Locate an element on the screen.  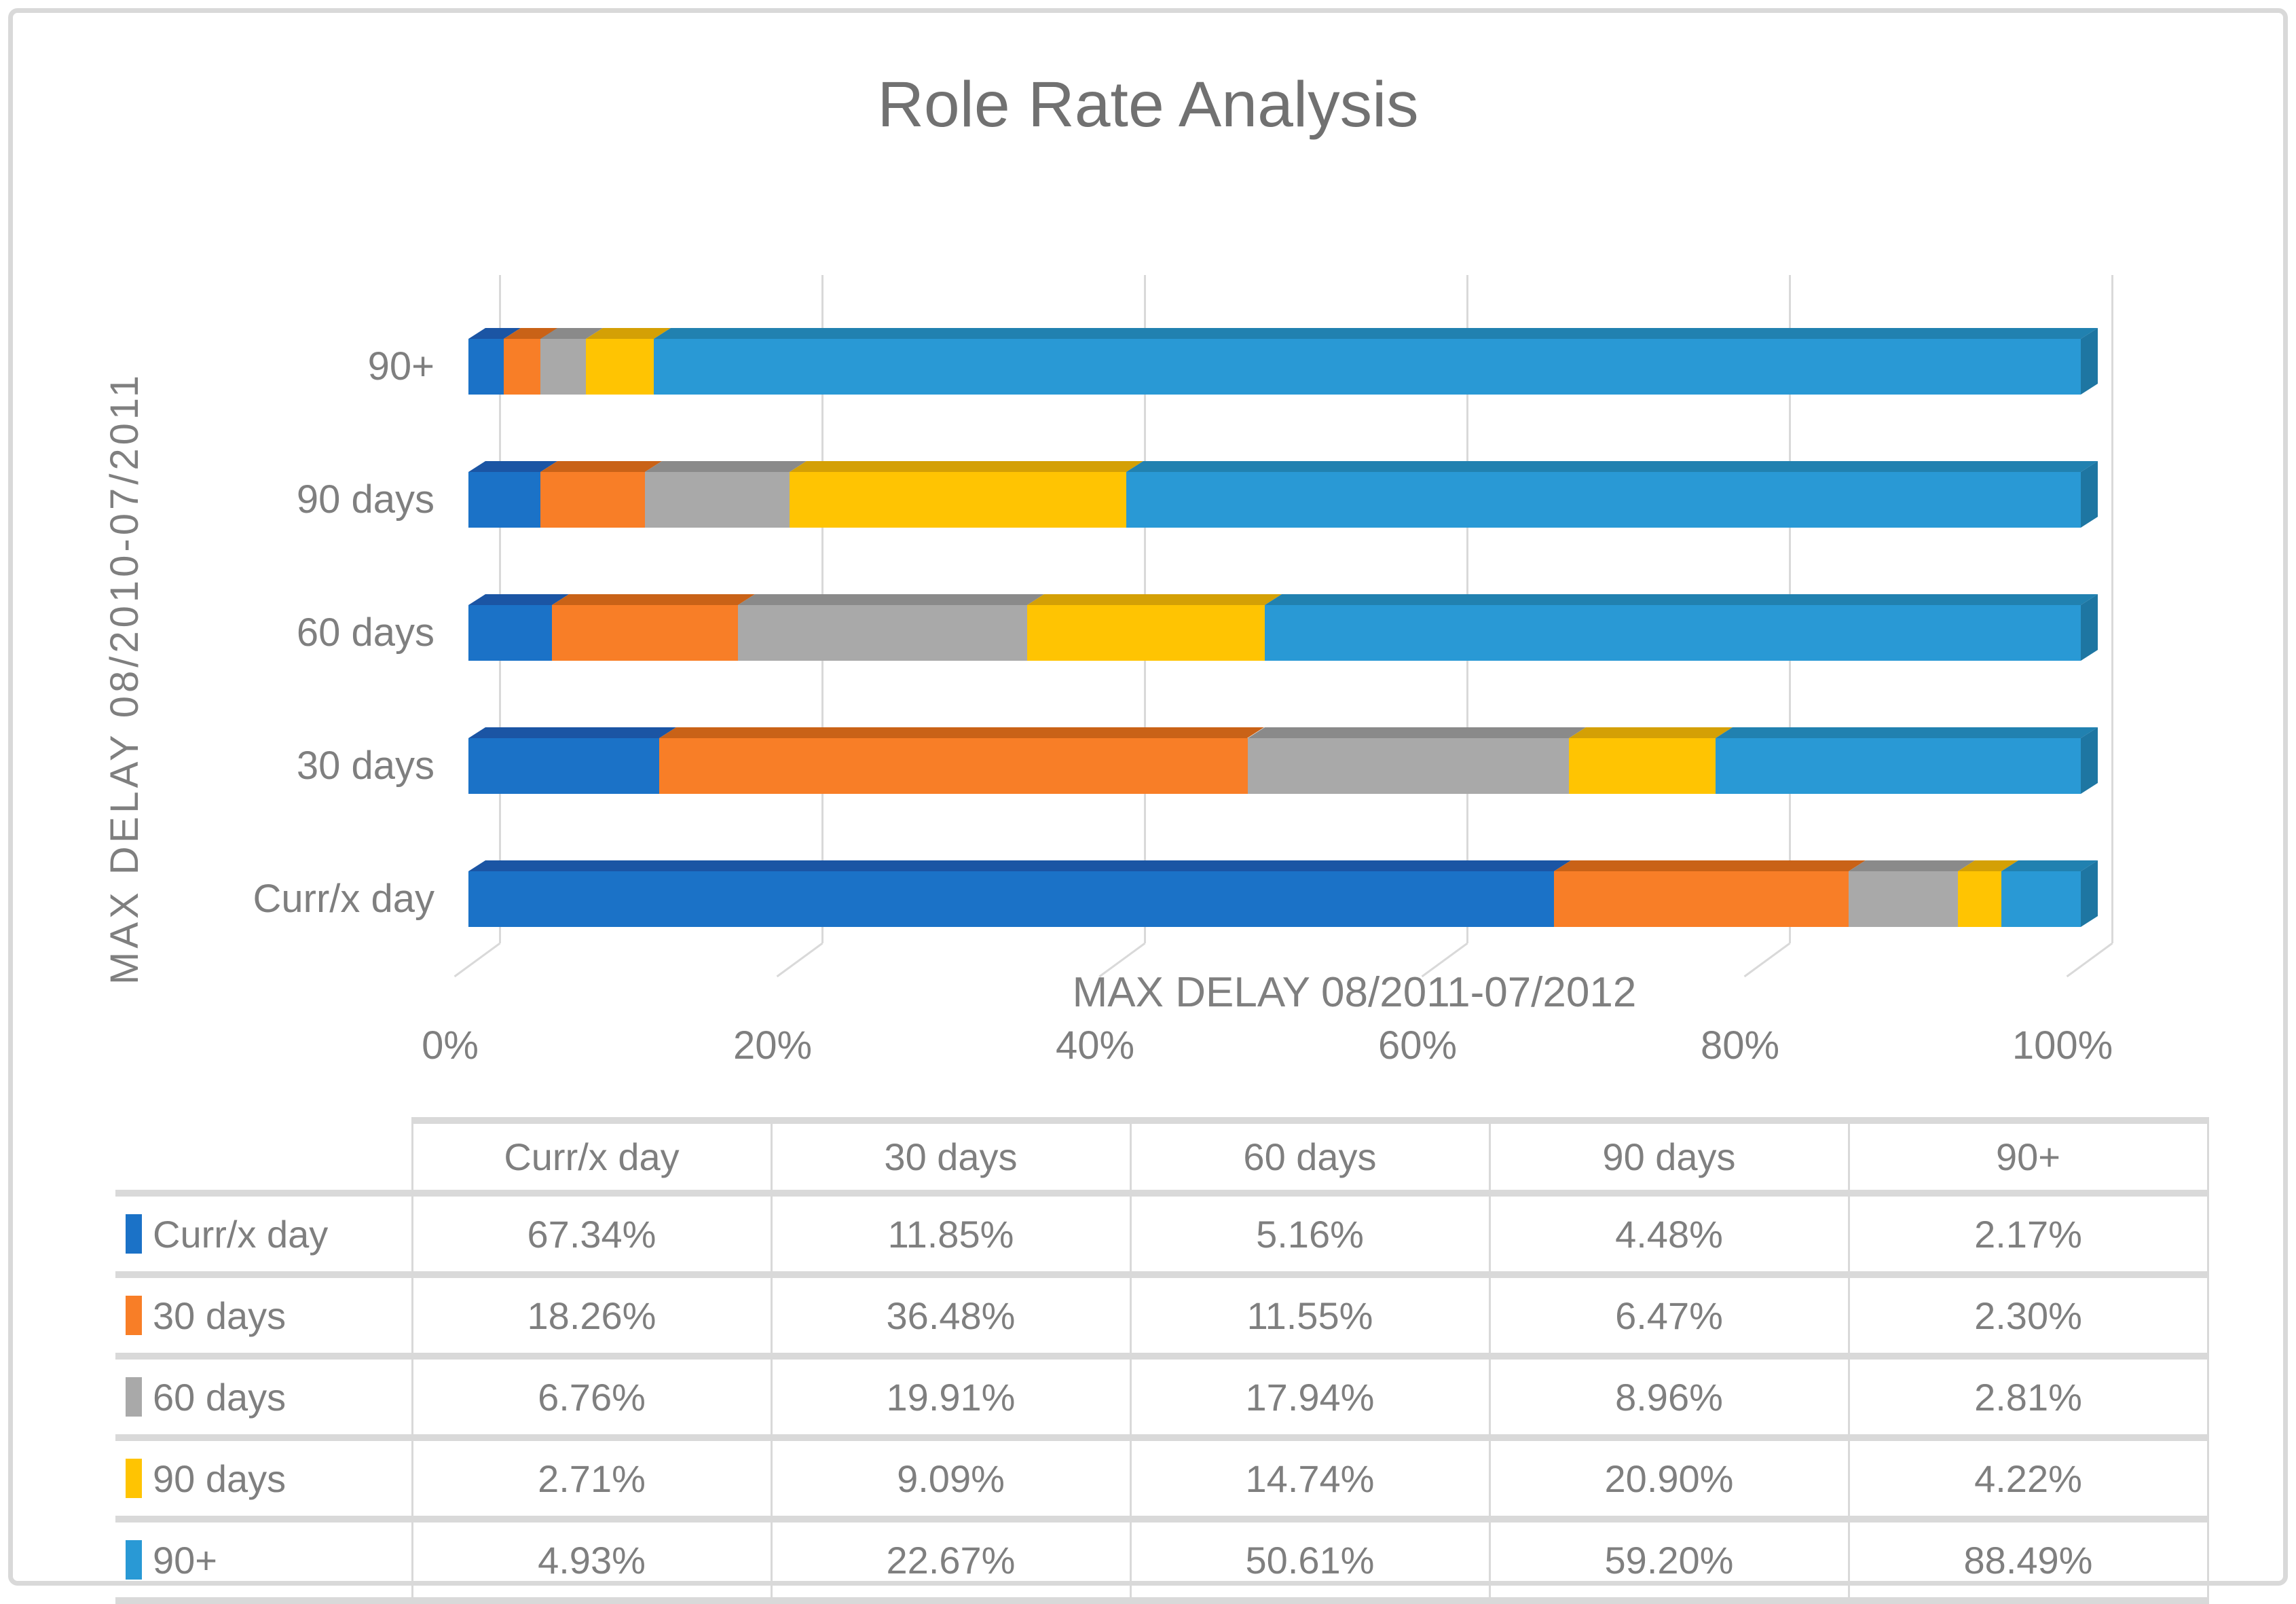
category-label: 90+ is located at coordinates (400, 366).